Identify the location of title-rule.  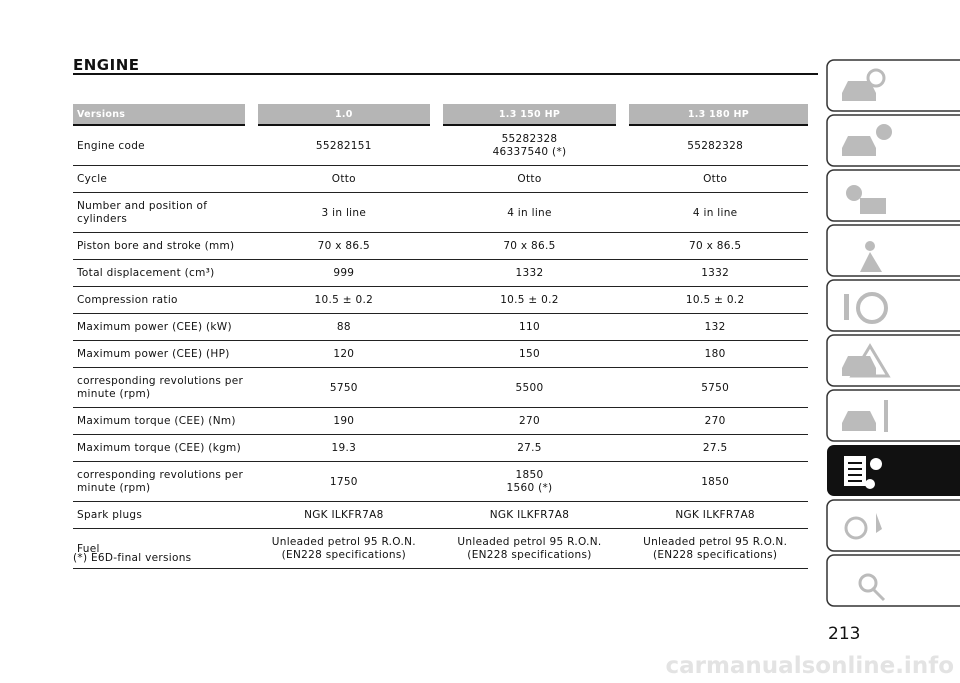
(445, 74).